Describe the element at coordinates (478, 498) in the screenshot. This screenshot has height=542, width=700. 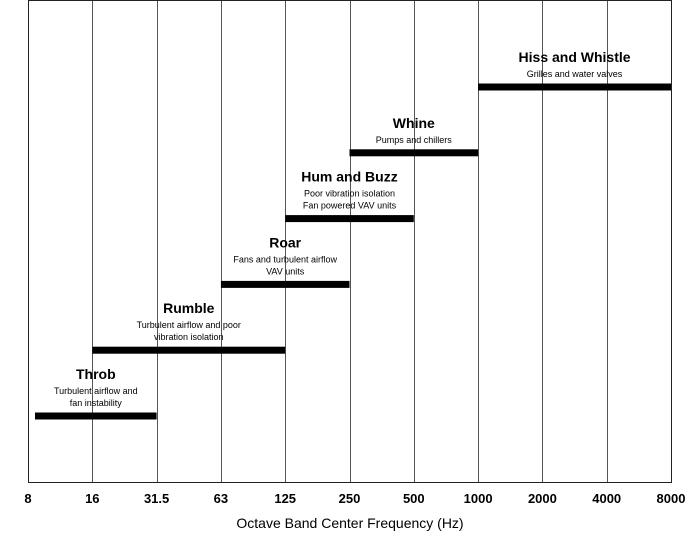
I see `x-tick-label: 1000` at that location.